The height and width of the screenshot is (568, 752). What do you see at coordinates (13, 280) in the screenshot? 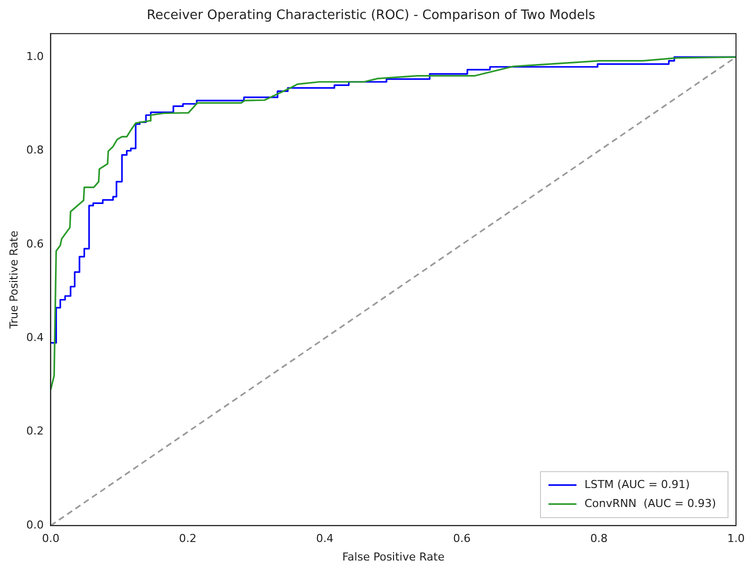
I see `y-axis-title: True Positive Rate` at bounding box center [13, 280].